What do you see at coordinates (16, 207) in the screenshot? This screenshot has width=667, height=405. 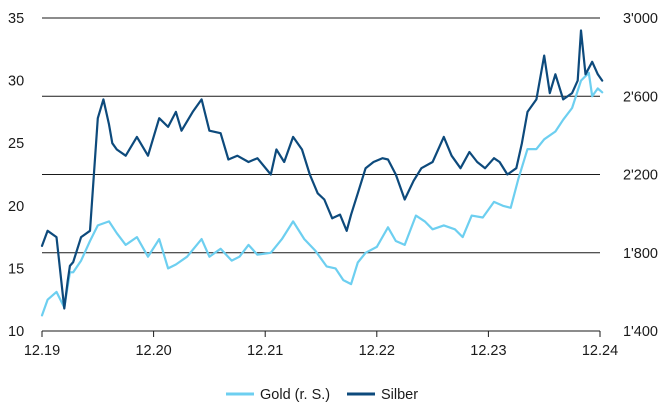 I see `left-tick-label: 20` at bounding box center [16, 207].